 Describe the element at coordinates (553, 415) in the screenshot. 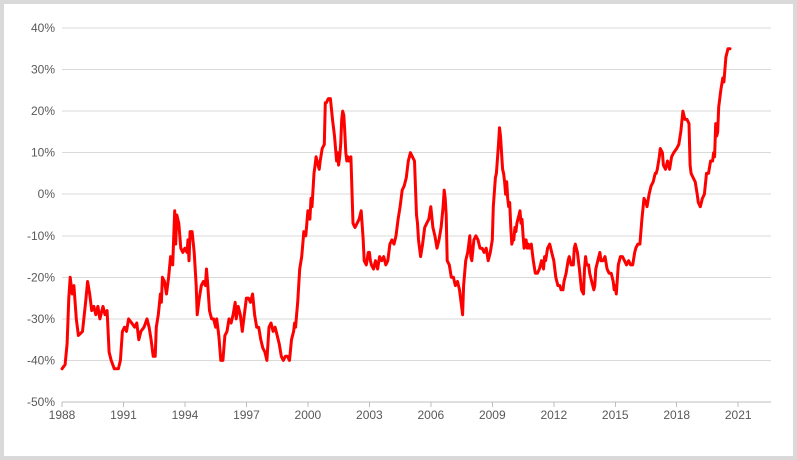

I see `x-tick-label: 2012` at that location.